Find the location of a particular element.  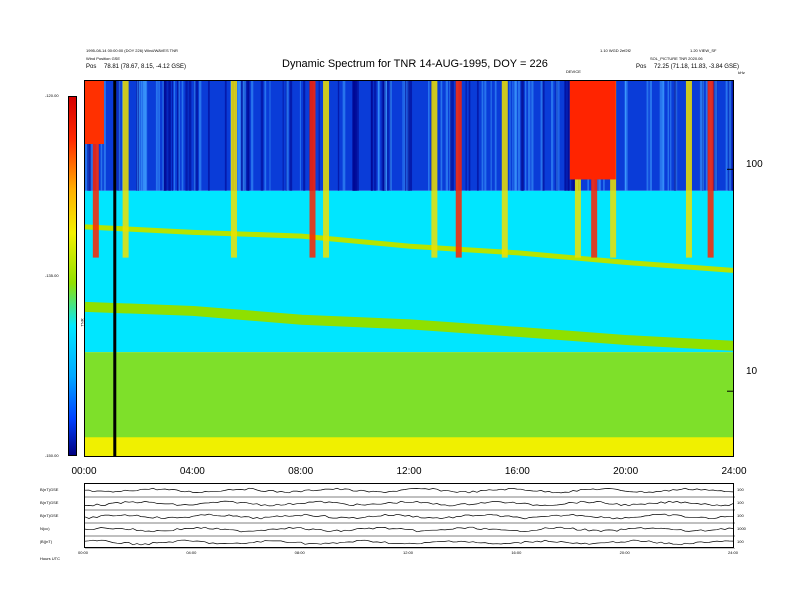

header-right-top-mark: kHz is located at coordinates (741, 72).